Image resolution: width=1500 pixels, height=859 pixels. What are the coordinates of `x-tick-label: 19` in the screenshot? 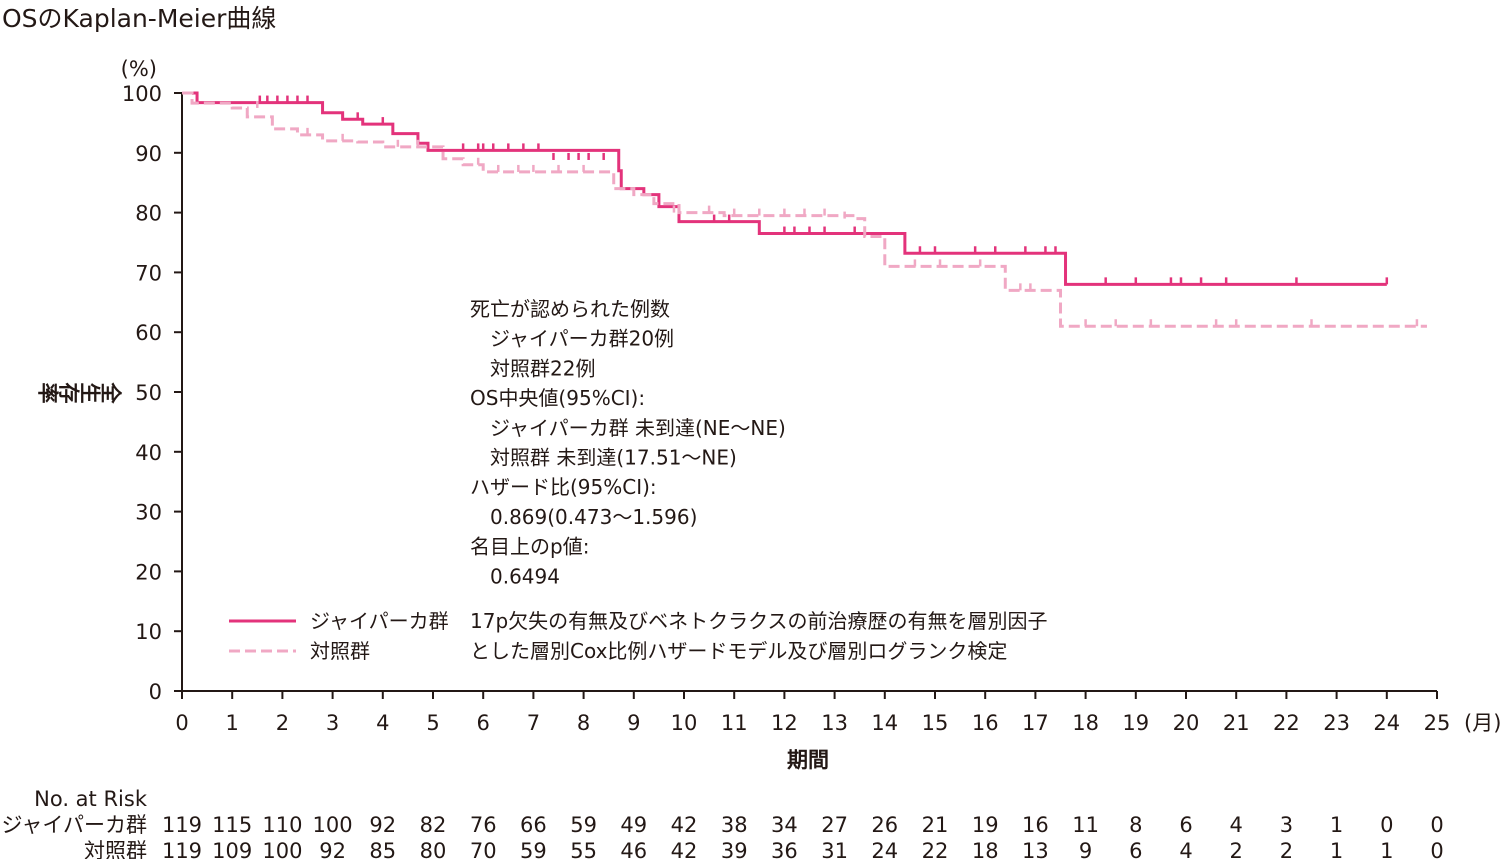 It's located at (1135, 723).